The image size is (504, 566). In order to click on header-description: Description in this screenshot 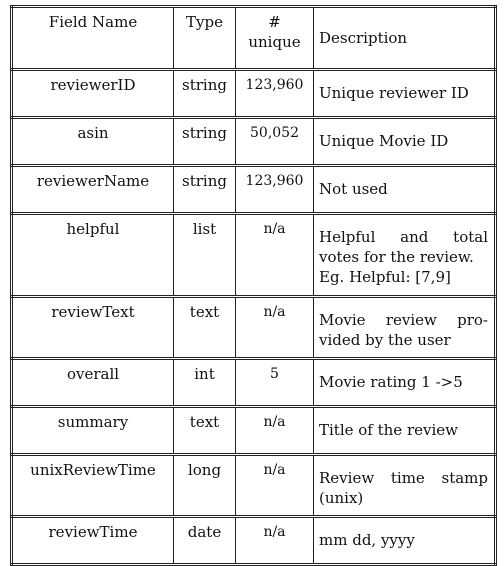, I will do `click(405, 38)`.